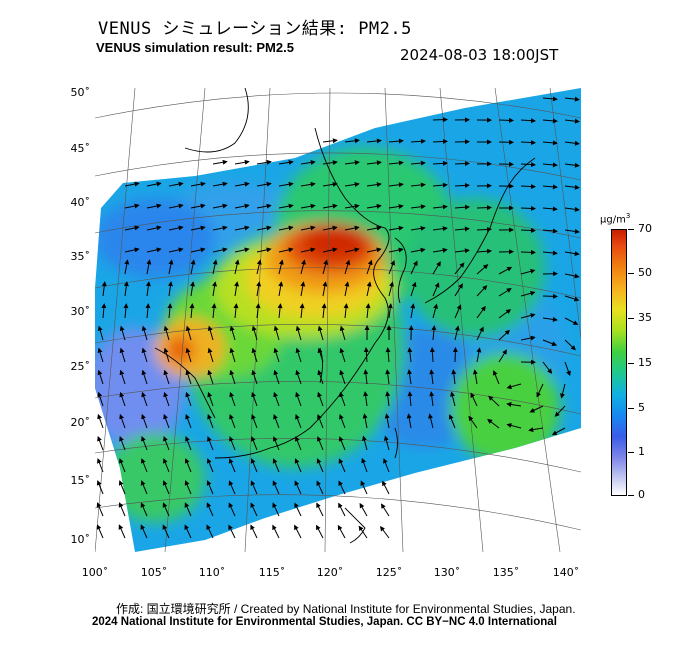 This screenshot has height=649, width=700. I want to click on colorbar-unit: μg/m3, so click(615, 219).